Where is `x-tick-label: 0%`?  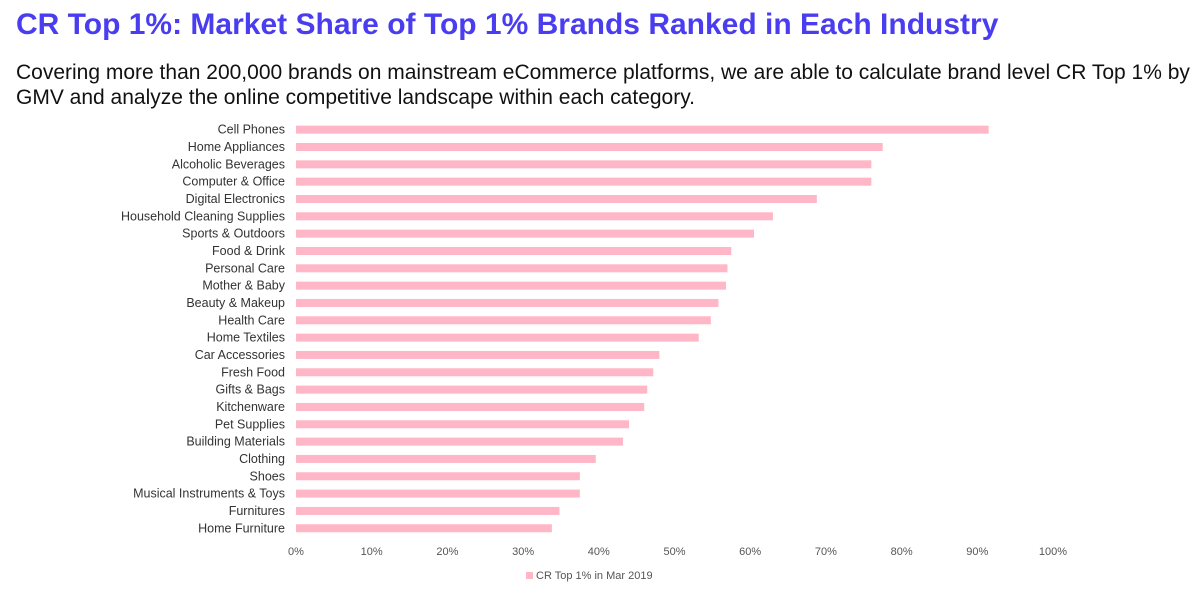
x-tick-label: 0% is located at coordinates (296, 552).